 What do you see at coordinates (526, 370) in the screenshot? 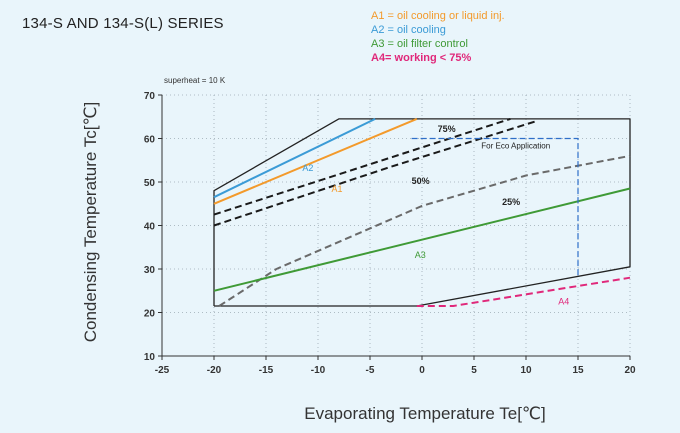
I see `x-tick-label: 10` at bounding box center [526, 370].